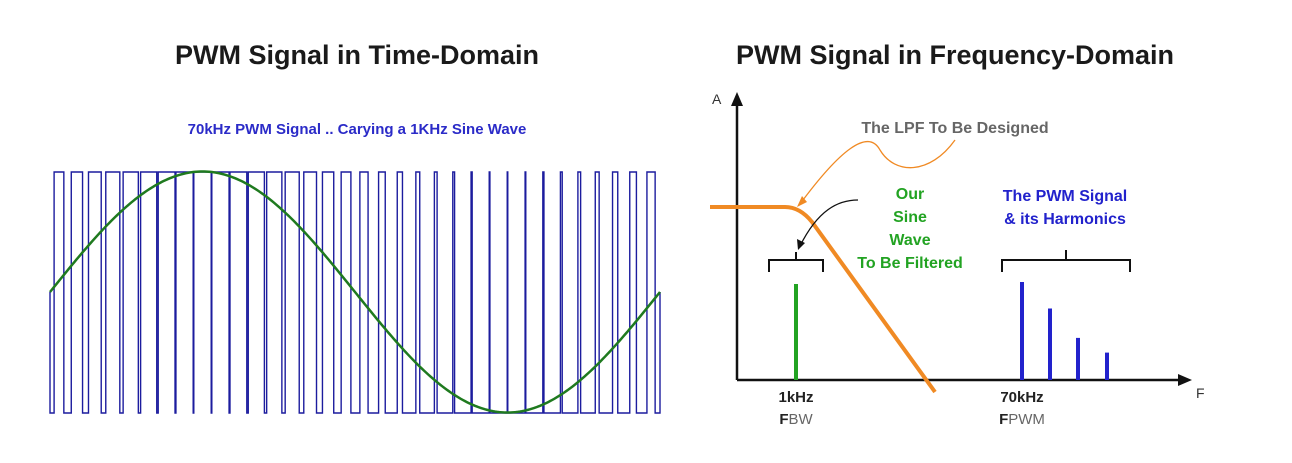 This screenshot has height=463, width=1292. Describe the element at coordinates (910, 229) in the screenshot. I see `sine-label: Our Sine Wave To Be Filtered` at that location.